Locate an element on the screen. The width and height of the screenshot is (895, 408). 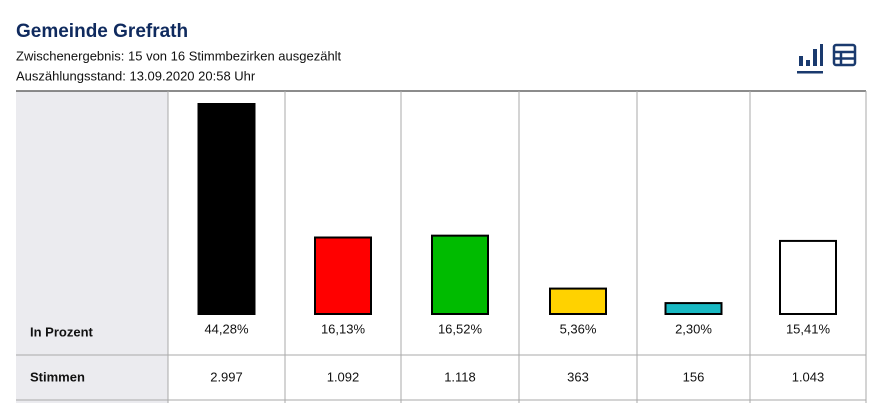
value-label: 2,30% is located at coordinates (693, 328).